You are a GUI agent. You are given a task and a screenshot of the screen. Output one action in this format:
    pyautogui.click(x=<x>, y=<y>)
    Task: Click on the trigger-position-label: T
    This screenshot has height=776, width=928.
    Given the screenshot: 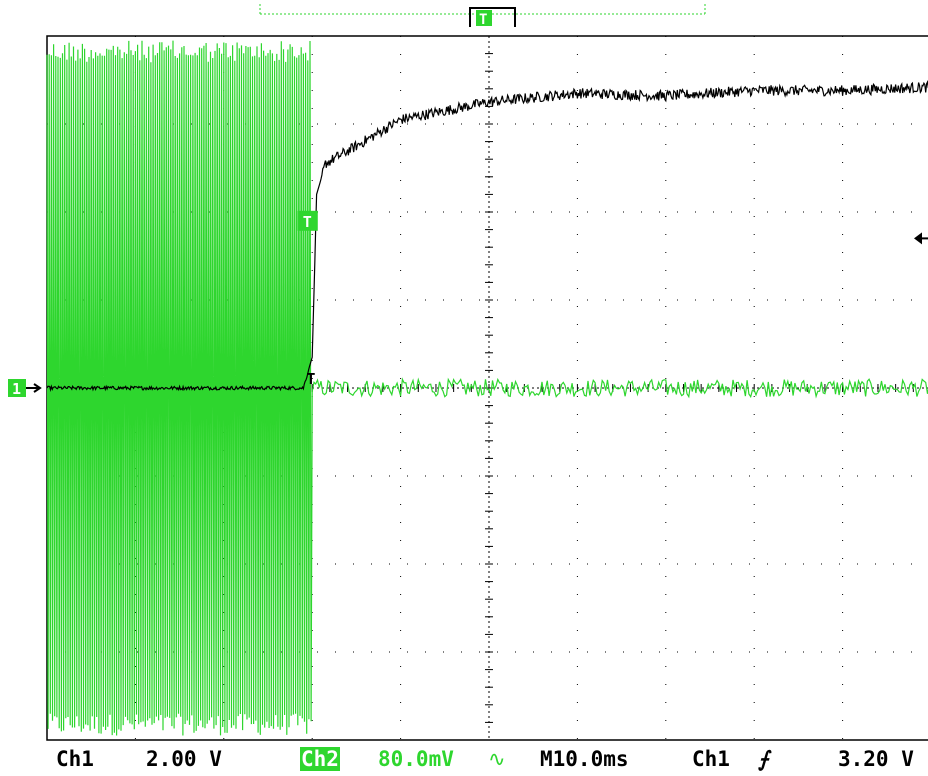 What is the action you would take?
    pyautogui.click(x=483, y=20)
    